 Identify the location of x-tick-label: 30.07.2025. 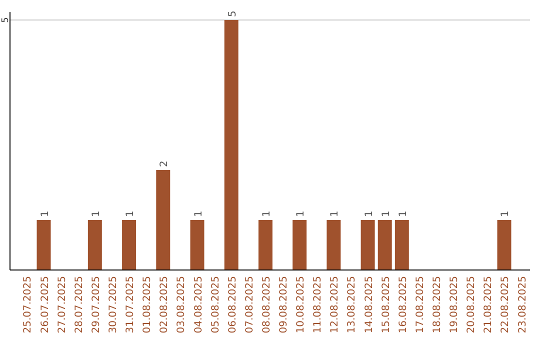
(113, 305).